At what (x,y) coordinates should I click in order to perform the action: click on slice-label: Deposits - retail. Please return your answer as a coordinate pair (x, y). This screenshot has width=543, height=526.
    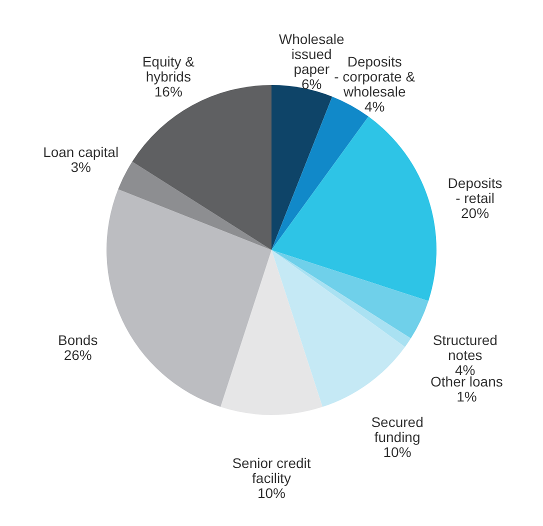
    Looking at the image, I should click on (475, 190).